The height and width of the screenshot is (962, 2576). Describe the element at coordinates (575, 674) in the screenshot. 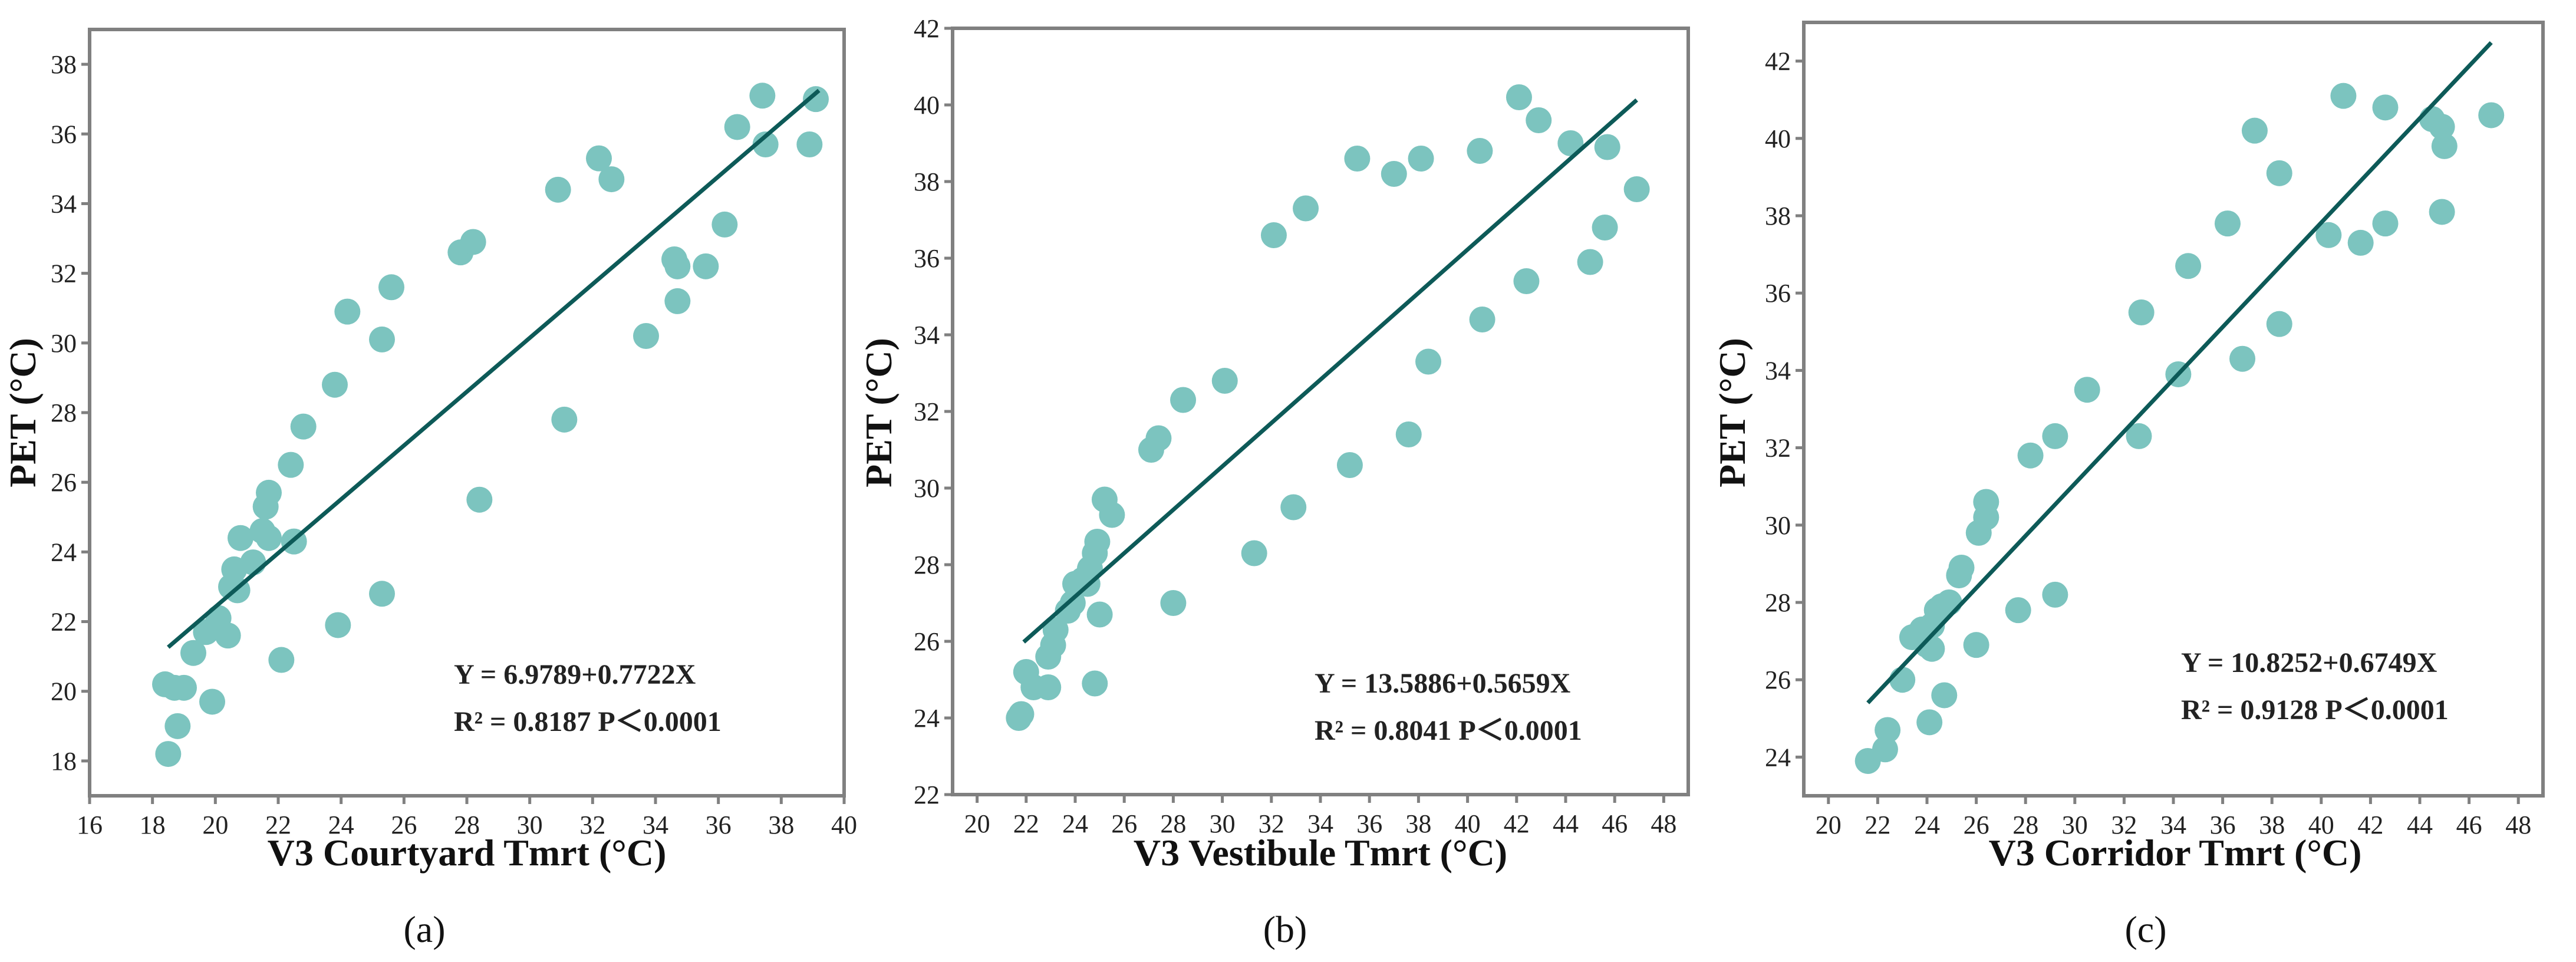

I see `regression-equation: Y = 6.9789+0.7722X` at that location.